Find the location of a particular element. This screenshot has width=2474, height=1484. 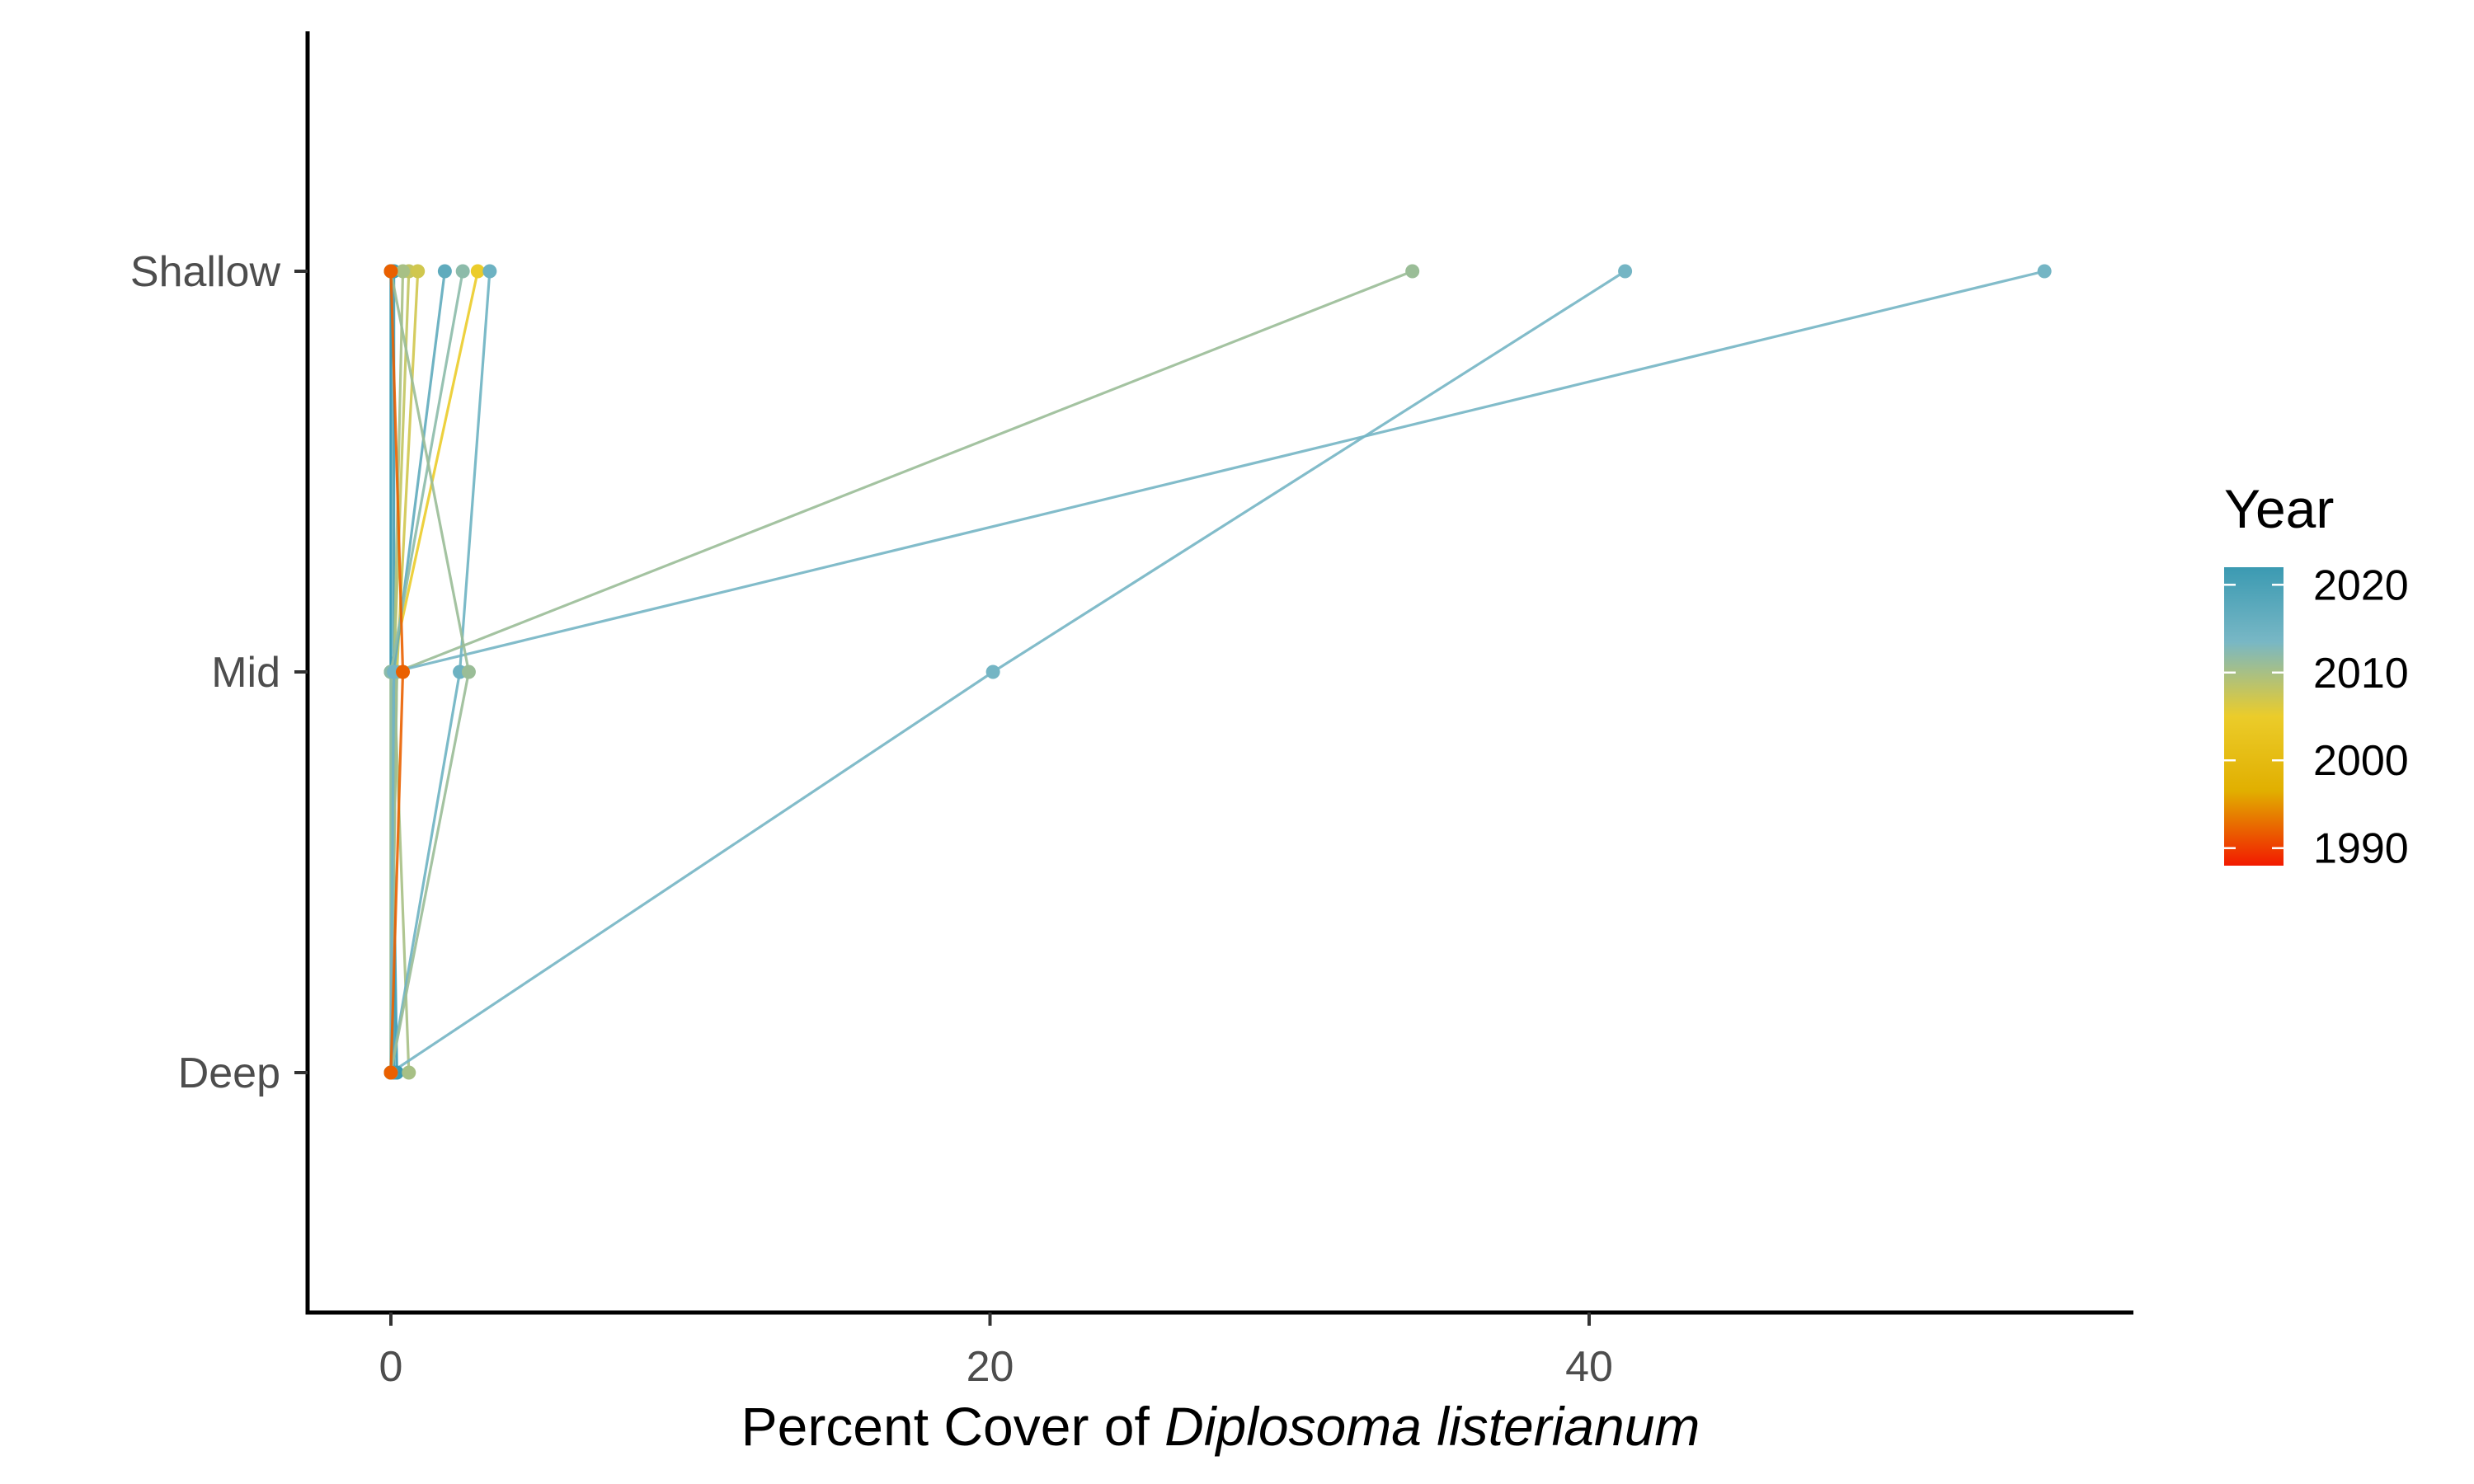

year-legend: Year 2020 2010 2000 1990 is located at coordinates (2316, 675).